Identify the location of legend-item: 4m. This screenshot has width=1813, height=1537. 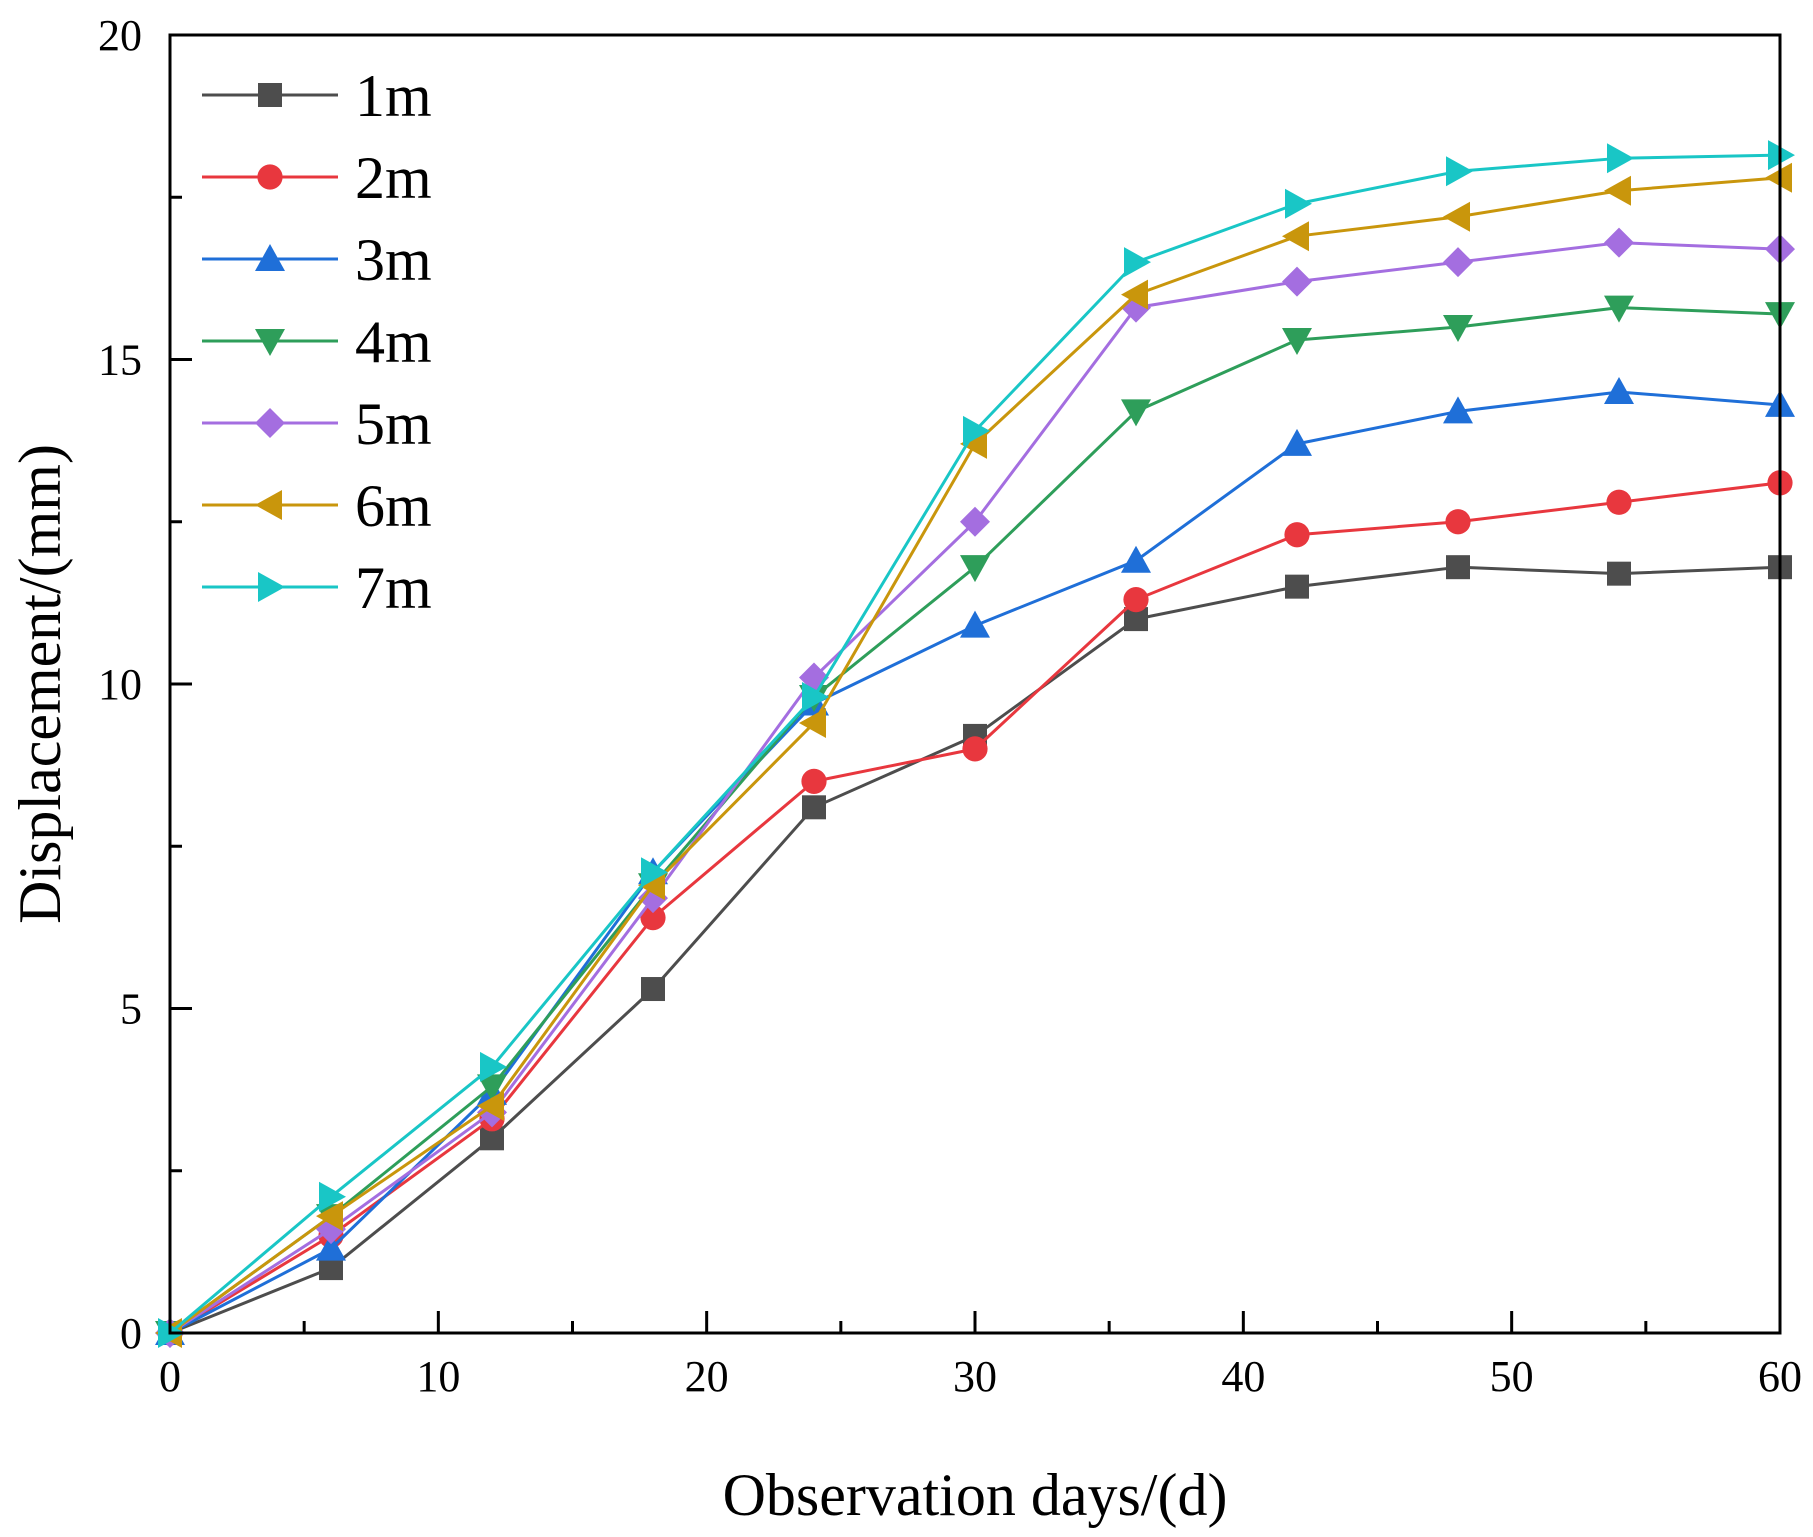
(317, 342).